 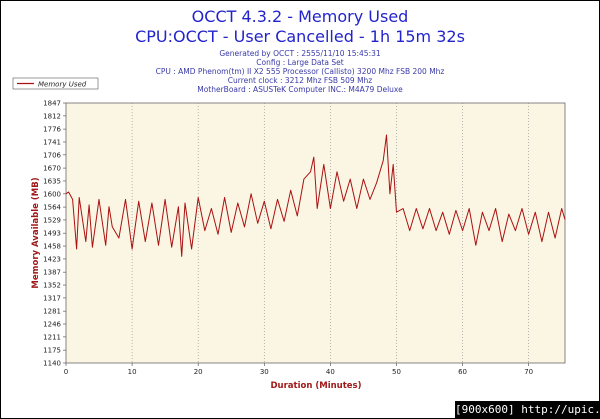 What do you see at coordinates (52, 181) in the screenshot?
I see `y-tick-label: 1635` at bounding box center [52, 181].